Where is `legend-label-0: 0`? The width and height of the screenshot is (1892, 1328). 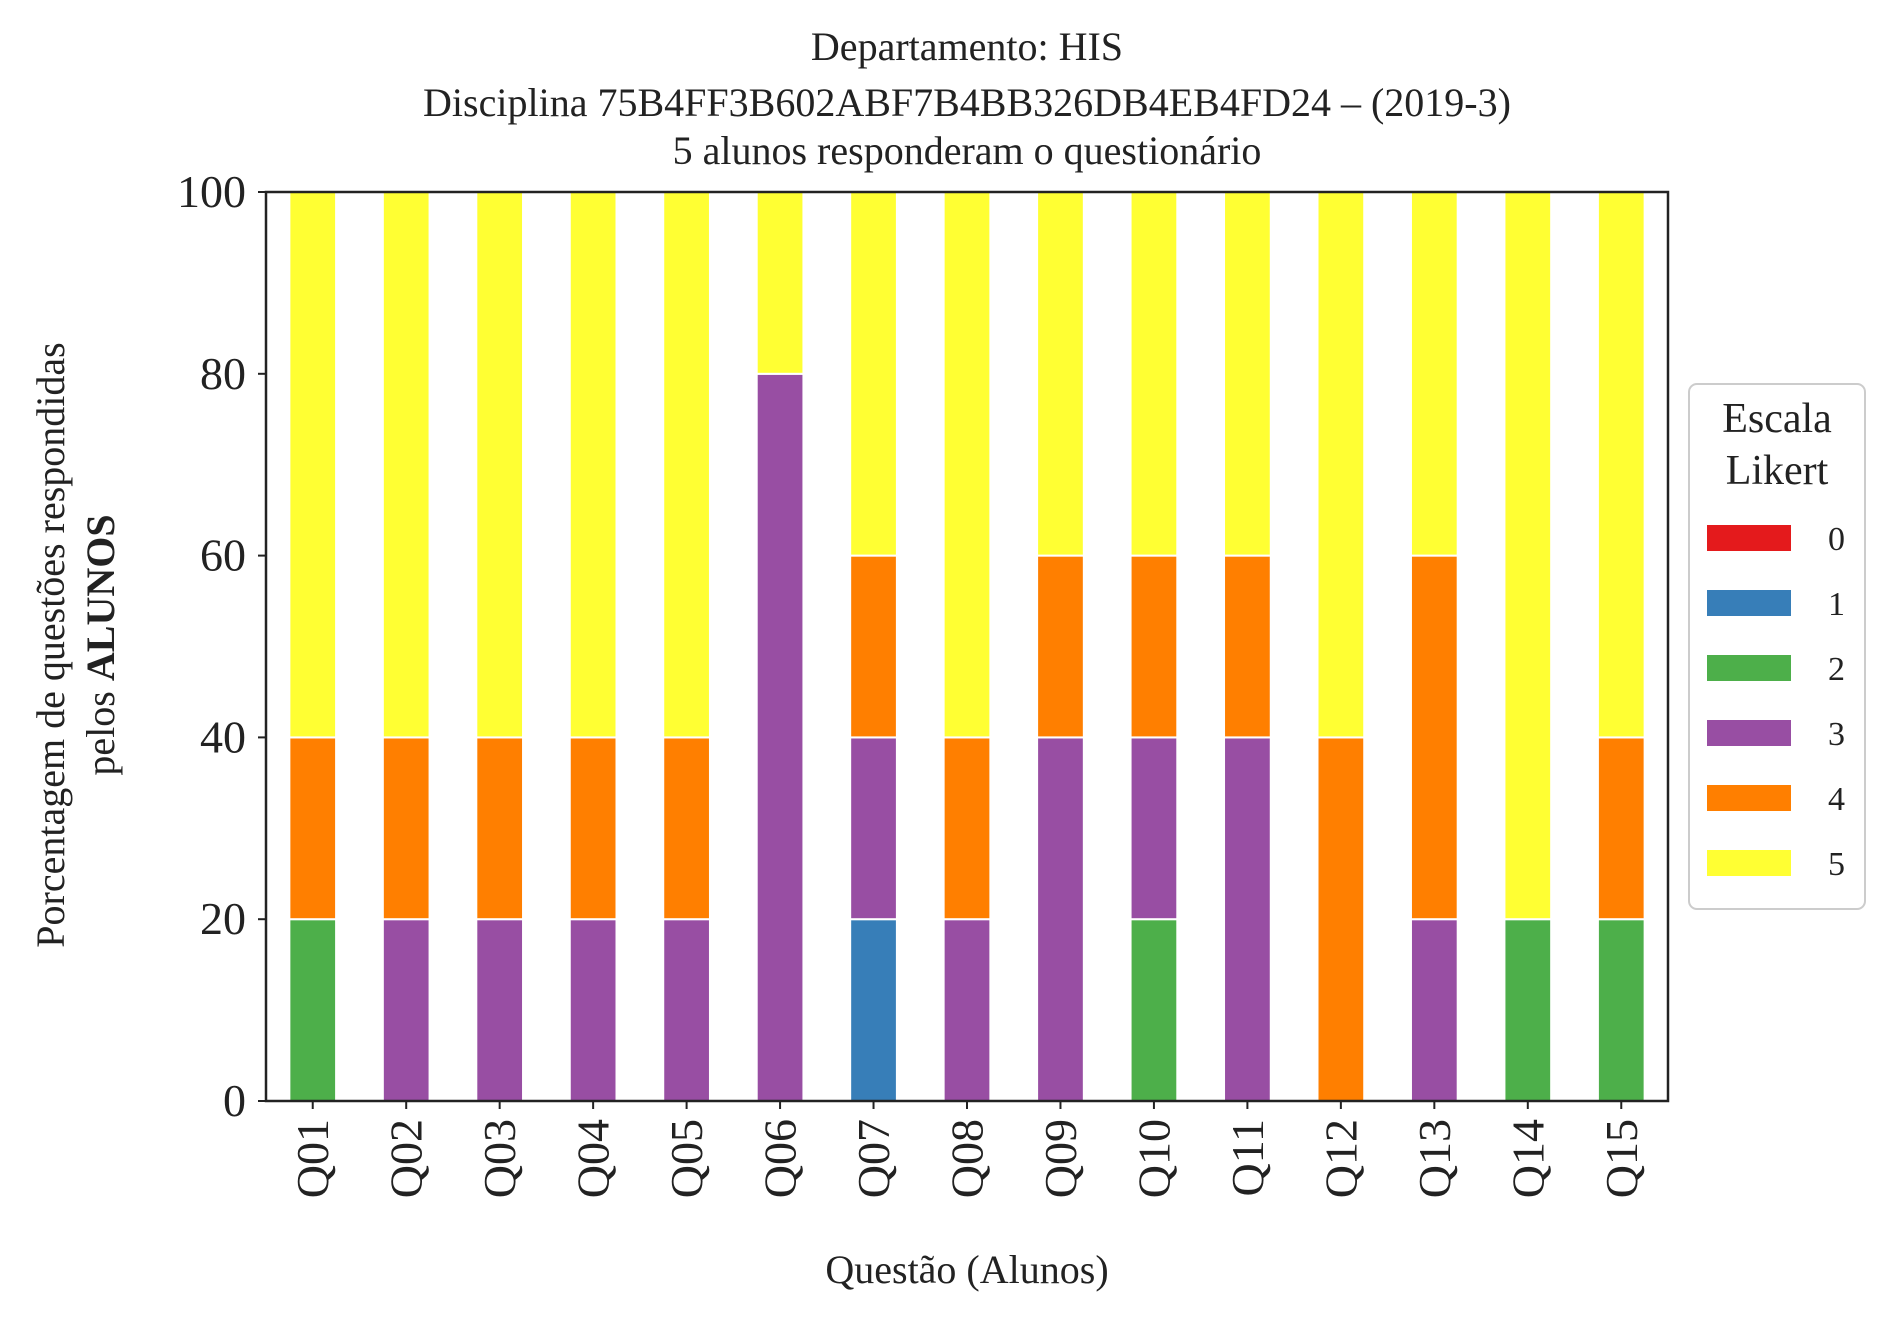
legend-label-0: 0 is located at coordinates (1836, 539).